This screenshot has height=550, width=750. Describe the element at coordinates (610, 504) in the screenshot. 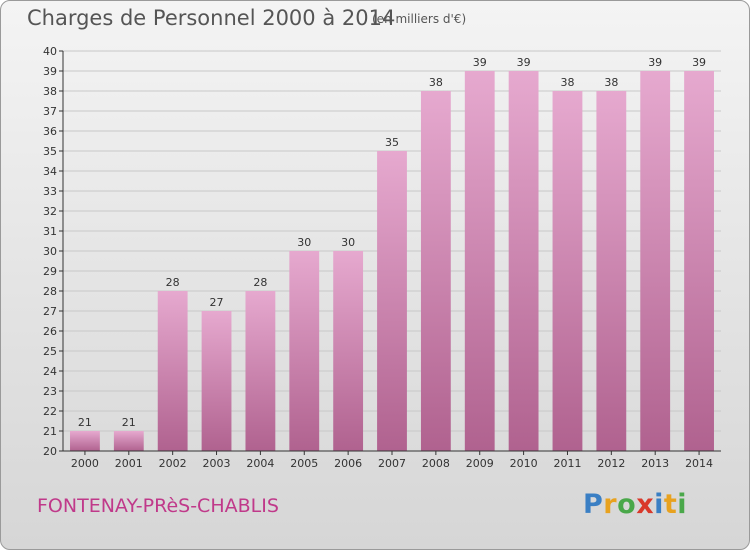

I see `logo-letter: r` at that location.